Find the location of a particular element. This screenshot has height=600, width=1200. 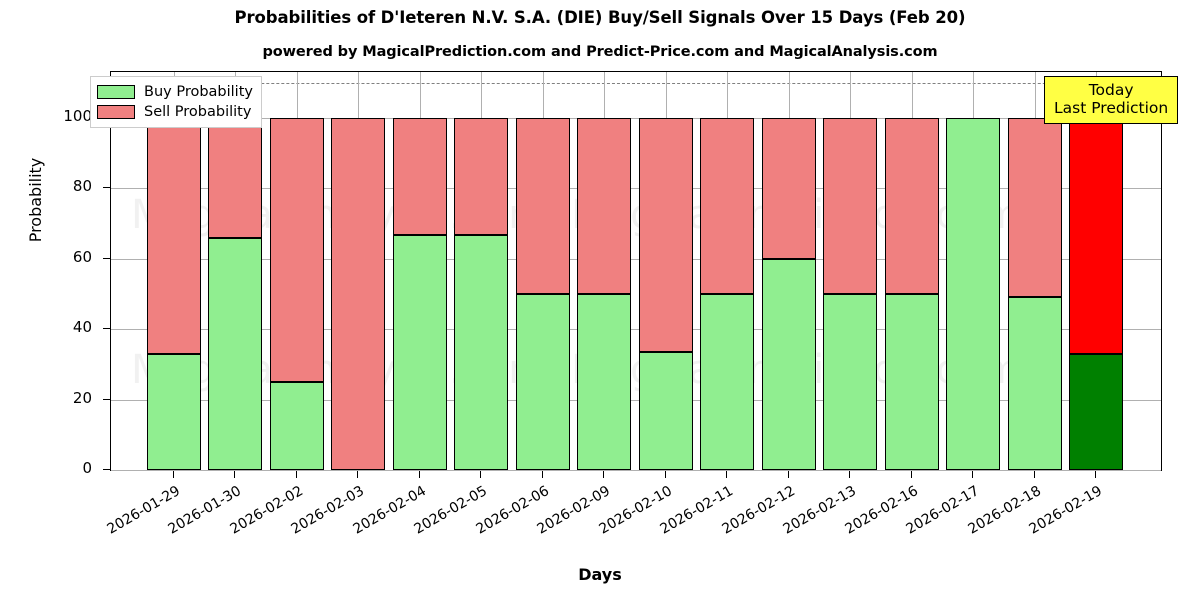

today-annotation: Today Last Prediction is located at coordinates (1111, 100).